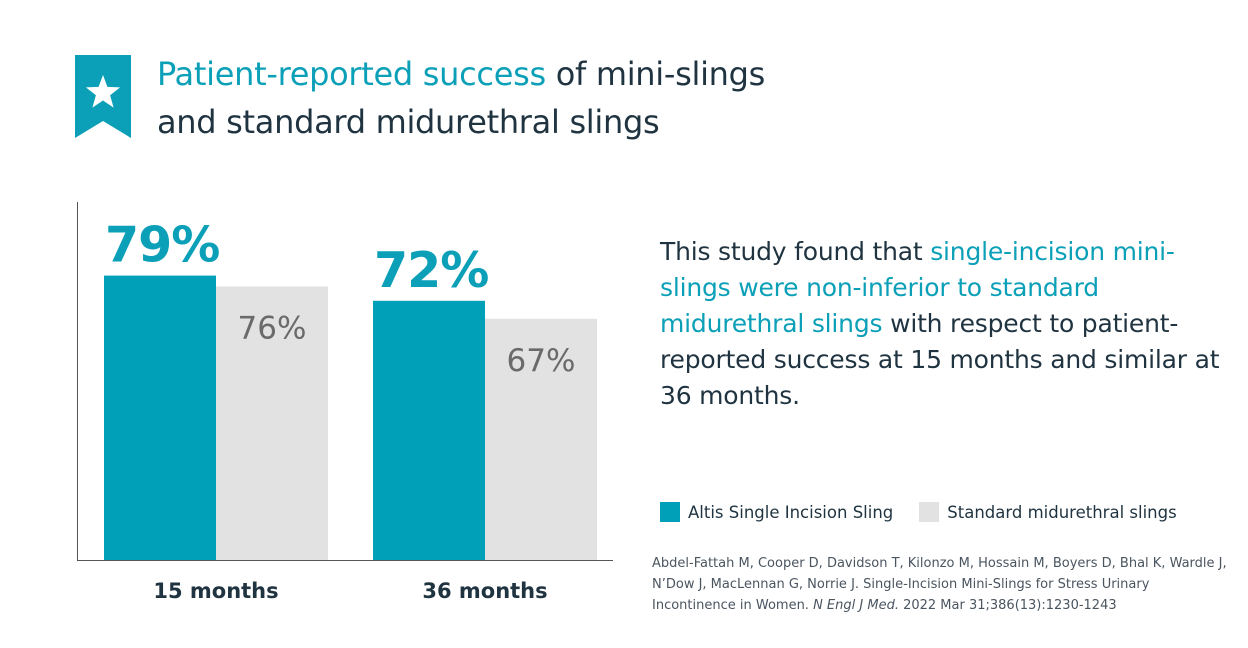  Describe the element at coordinates (429, 430) in the screenshot. I see `bar-altis-single-incision-sling-36-months` at that location.